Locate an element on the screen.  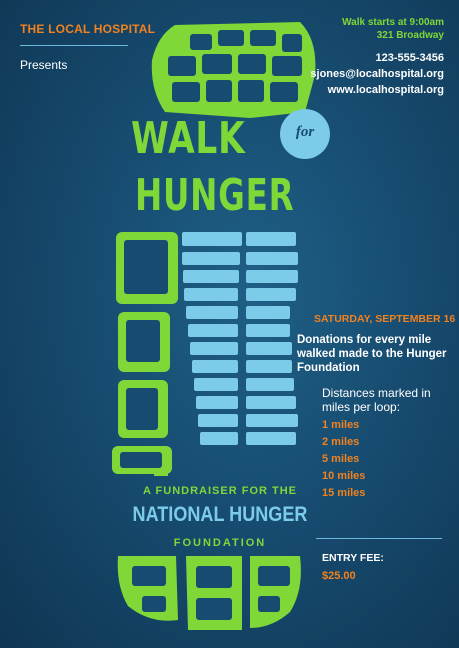
walk-address: 321 Broadway is located at coordinates (410, 35).